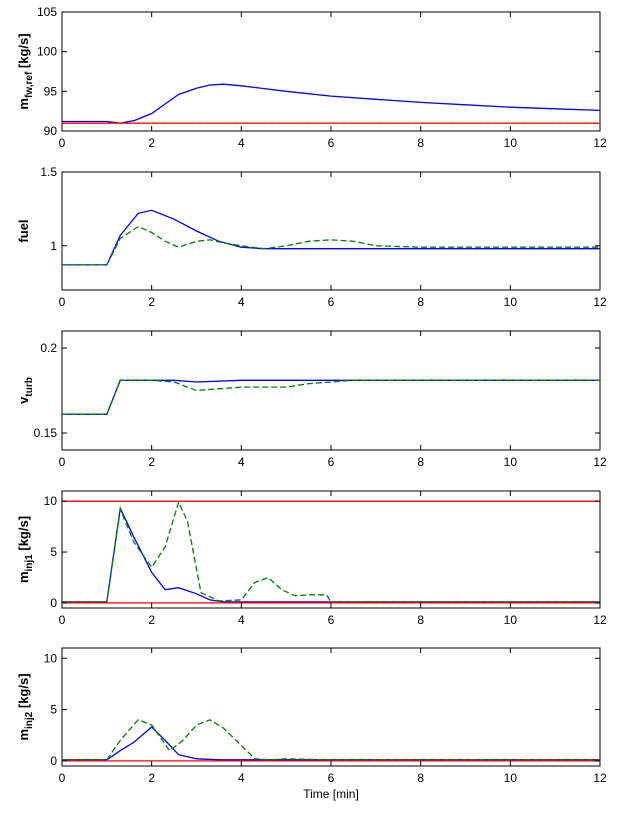  What do you see at coordinates (23, 230) in the screenshot?
I see `y-axis-label: fuel` at bounding box center [23, 230].